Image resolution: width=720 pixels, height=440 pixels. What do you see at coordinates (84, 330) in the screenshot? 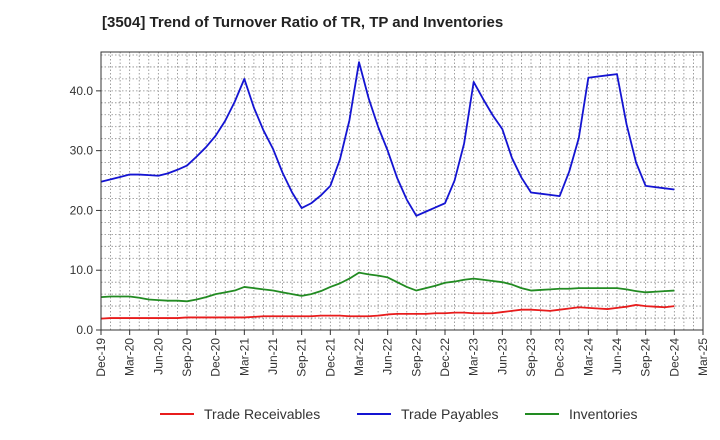
I see `y-tick-label: 0.0` at bounding box center [84, 330].